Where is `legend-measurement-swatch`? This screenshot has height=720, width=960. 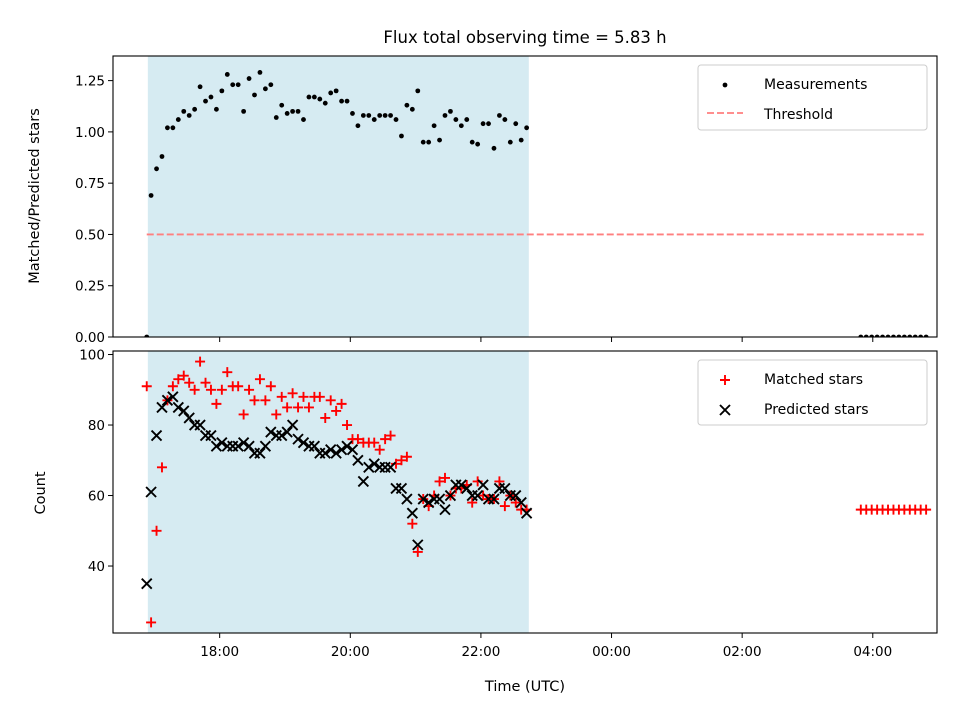 legend-measurement-swatch is located at coordinates (725, 85).